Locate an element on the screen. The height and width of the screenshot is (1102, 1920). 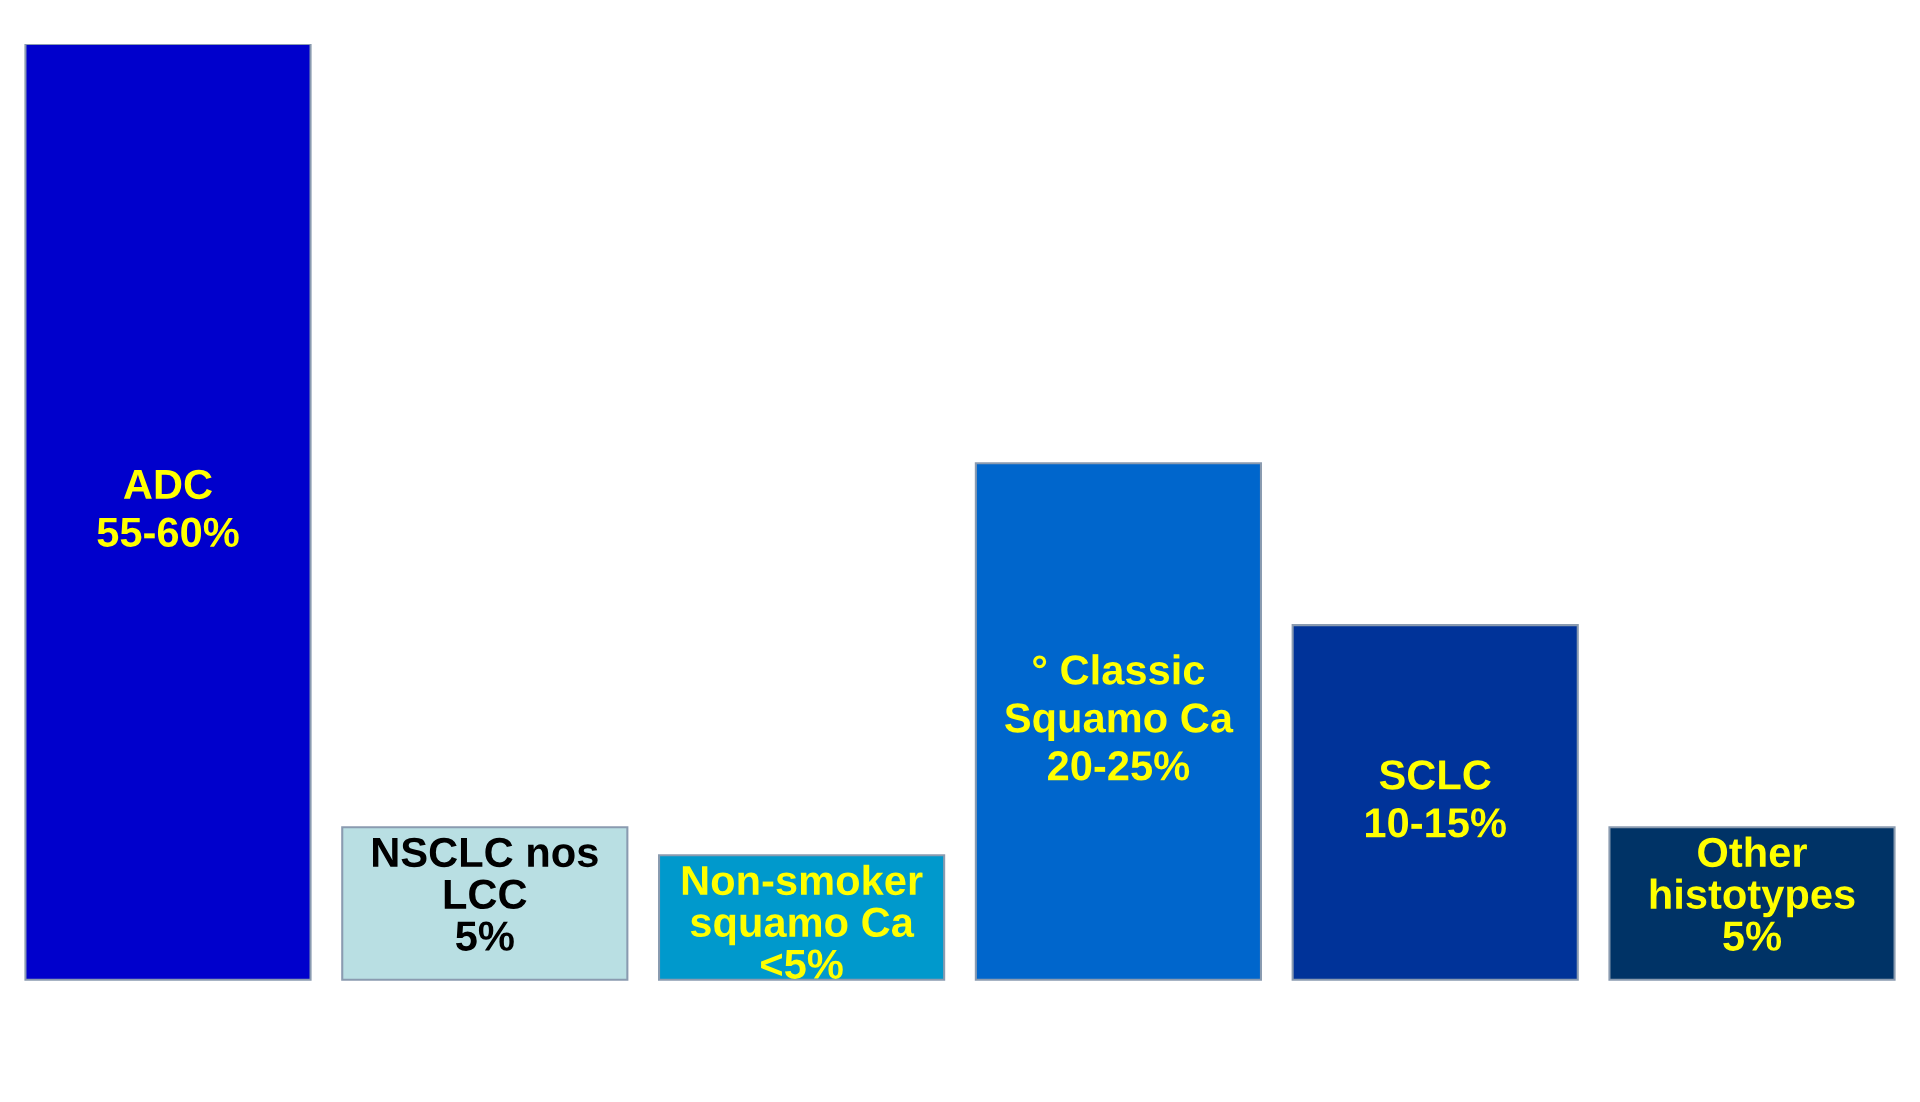
x-tick-label: ° Classic Squamo Ca 20-25% is located at coordinates (1119, 717).